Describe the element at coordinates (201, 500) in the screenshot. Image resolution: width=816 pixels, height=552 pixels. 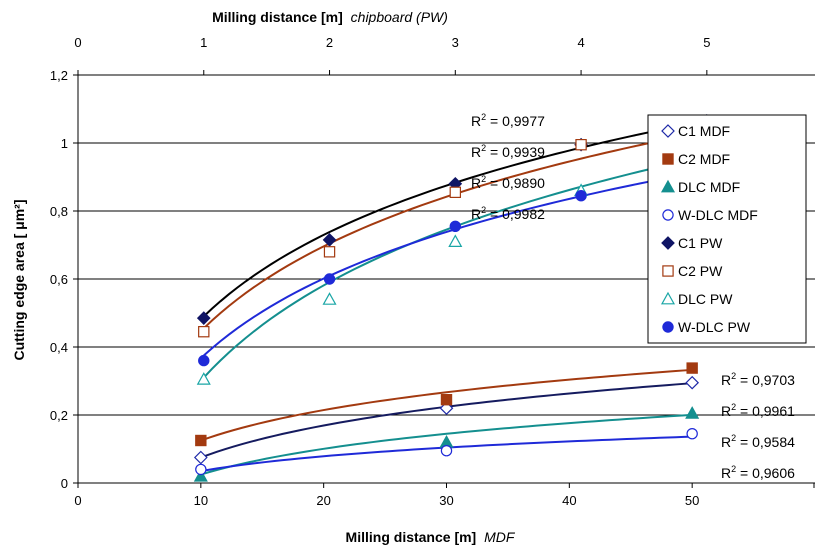
I see `x-tick-label: 10` at that location.